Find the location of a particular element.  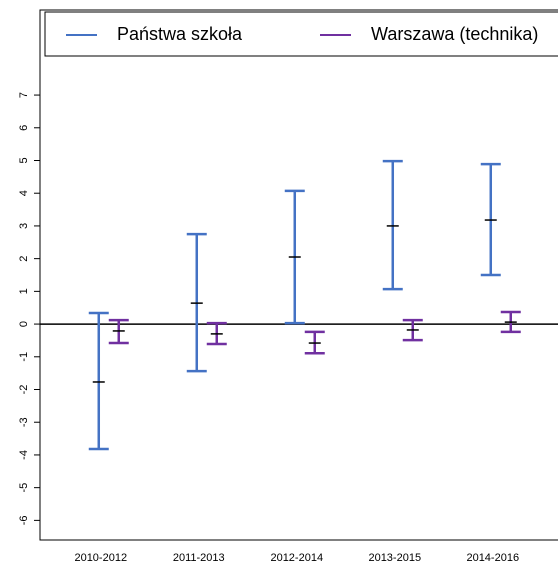

legend-label: Państwa szkoła is located at coordinates (180, 34).